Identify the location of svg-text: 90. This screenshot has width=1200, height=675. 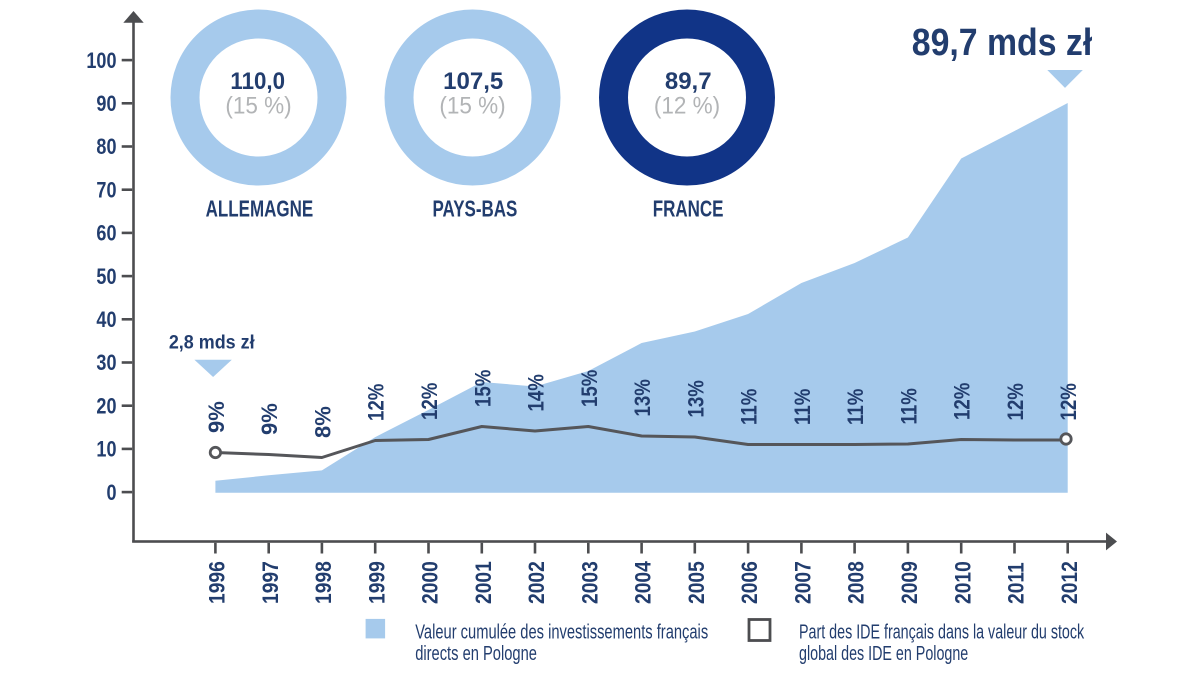
(106, 104).